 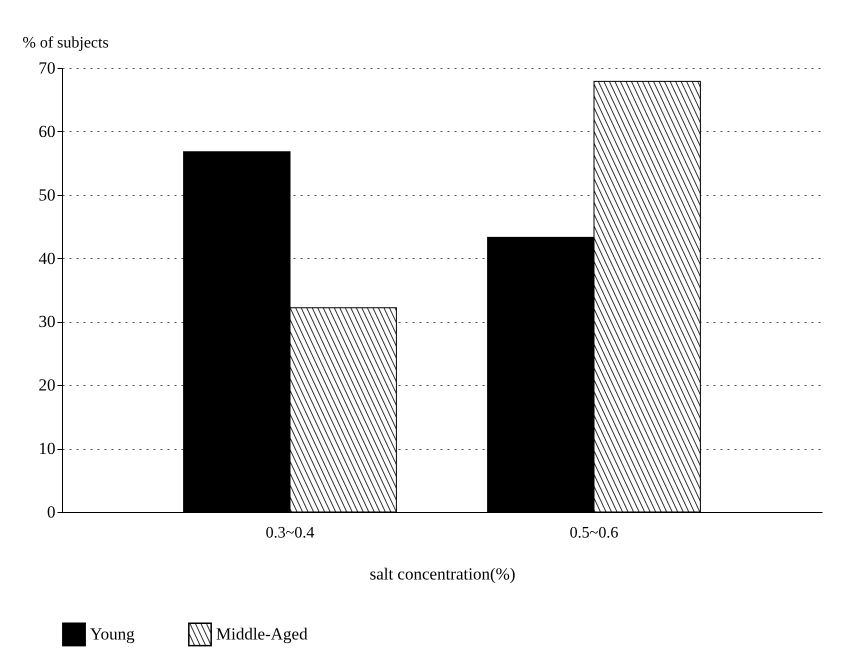 What do you see at coordinates (262, 634) in the screenshot?
I see `legend-label: Middle-Aged` at bounding box center [262, 634].